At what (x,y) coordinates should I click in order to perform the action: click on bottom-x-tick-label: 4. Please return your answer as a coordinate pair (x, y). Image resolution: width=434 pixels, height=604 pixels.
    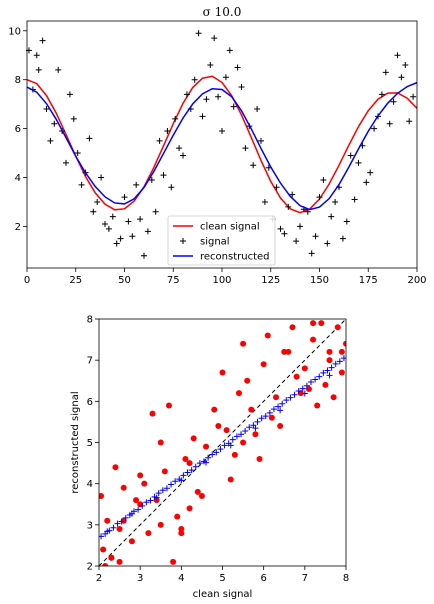
    Looking at the image, I should click on (181, 578).